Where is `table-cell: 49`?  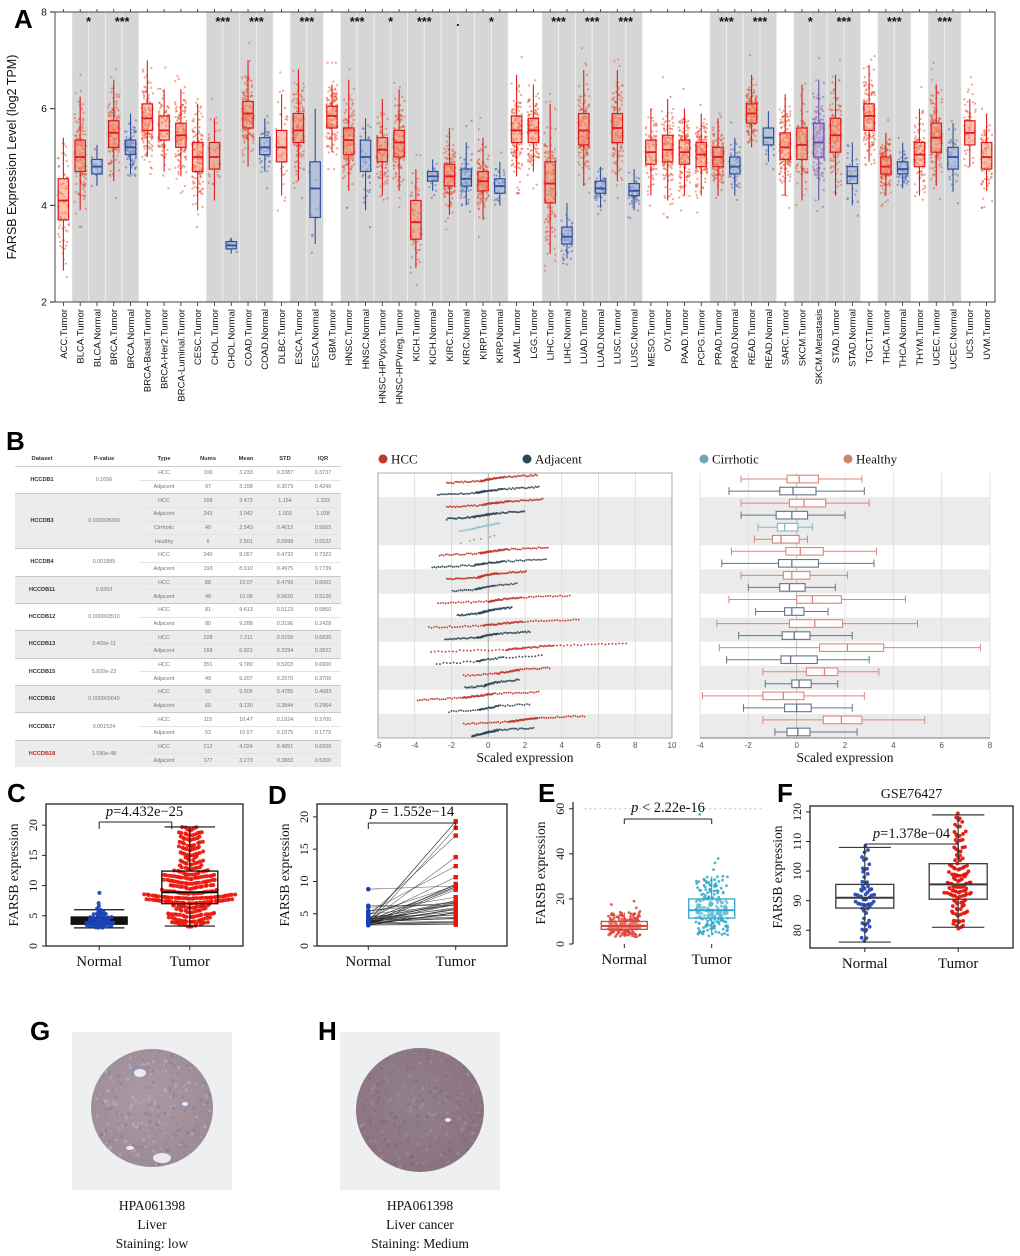
table-cell: 49 is located at coordinates (208, 678).